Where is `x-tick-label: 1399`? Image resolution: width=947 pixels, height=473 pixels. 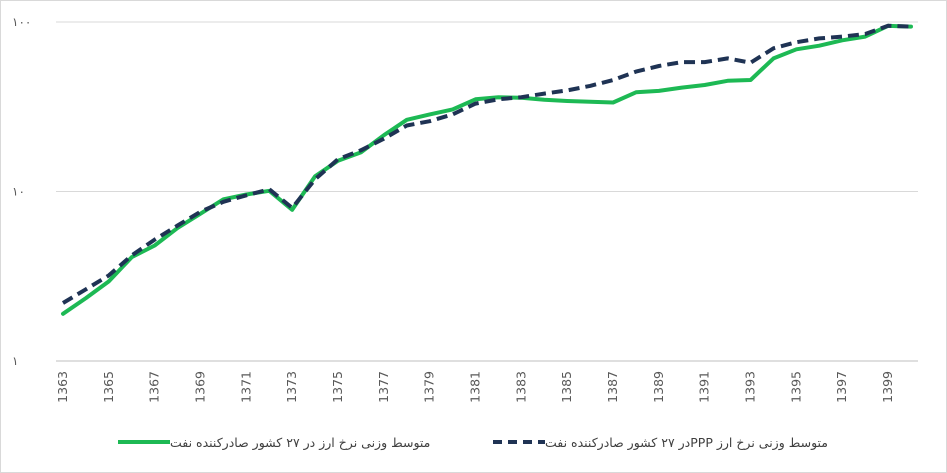
x-tick-label: 1399 is located at coordinates (887, 387).